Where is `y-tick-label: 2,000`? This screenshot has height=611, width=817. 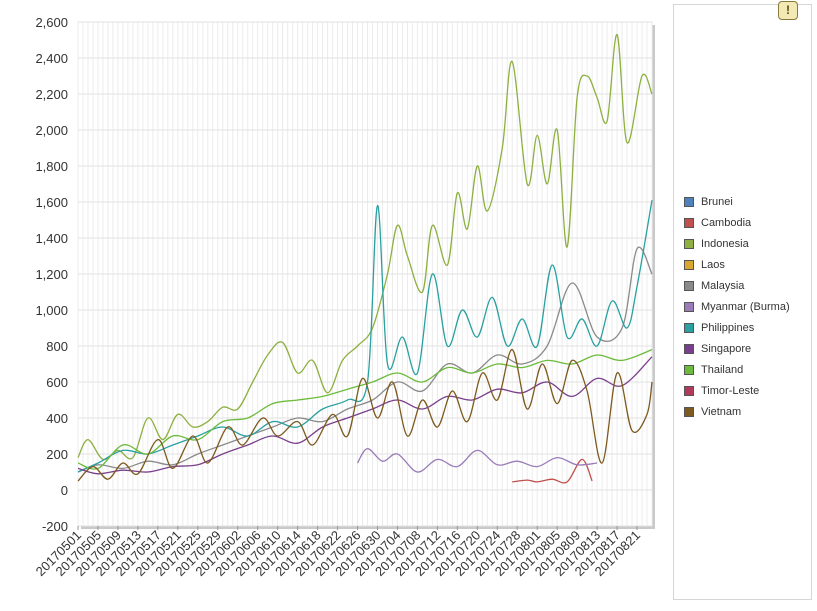 y-tick-label: 2,000 is located at coordinates (51, 130).